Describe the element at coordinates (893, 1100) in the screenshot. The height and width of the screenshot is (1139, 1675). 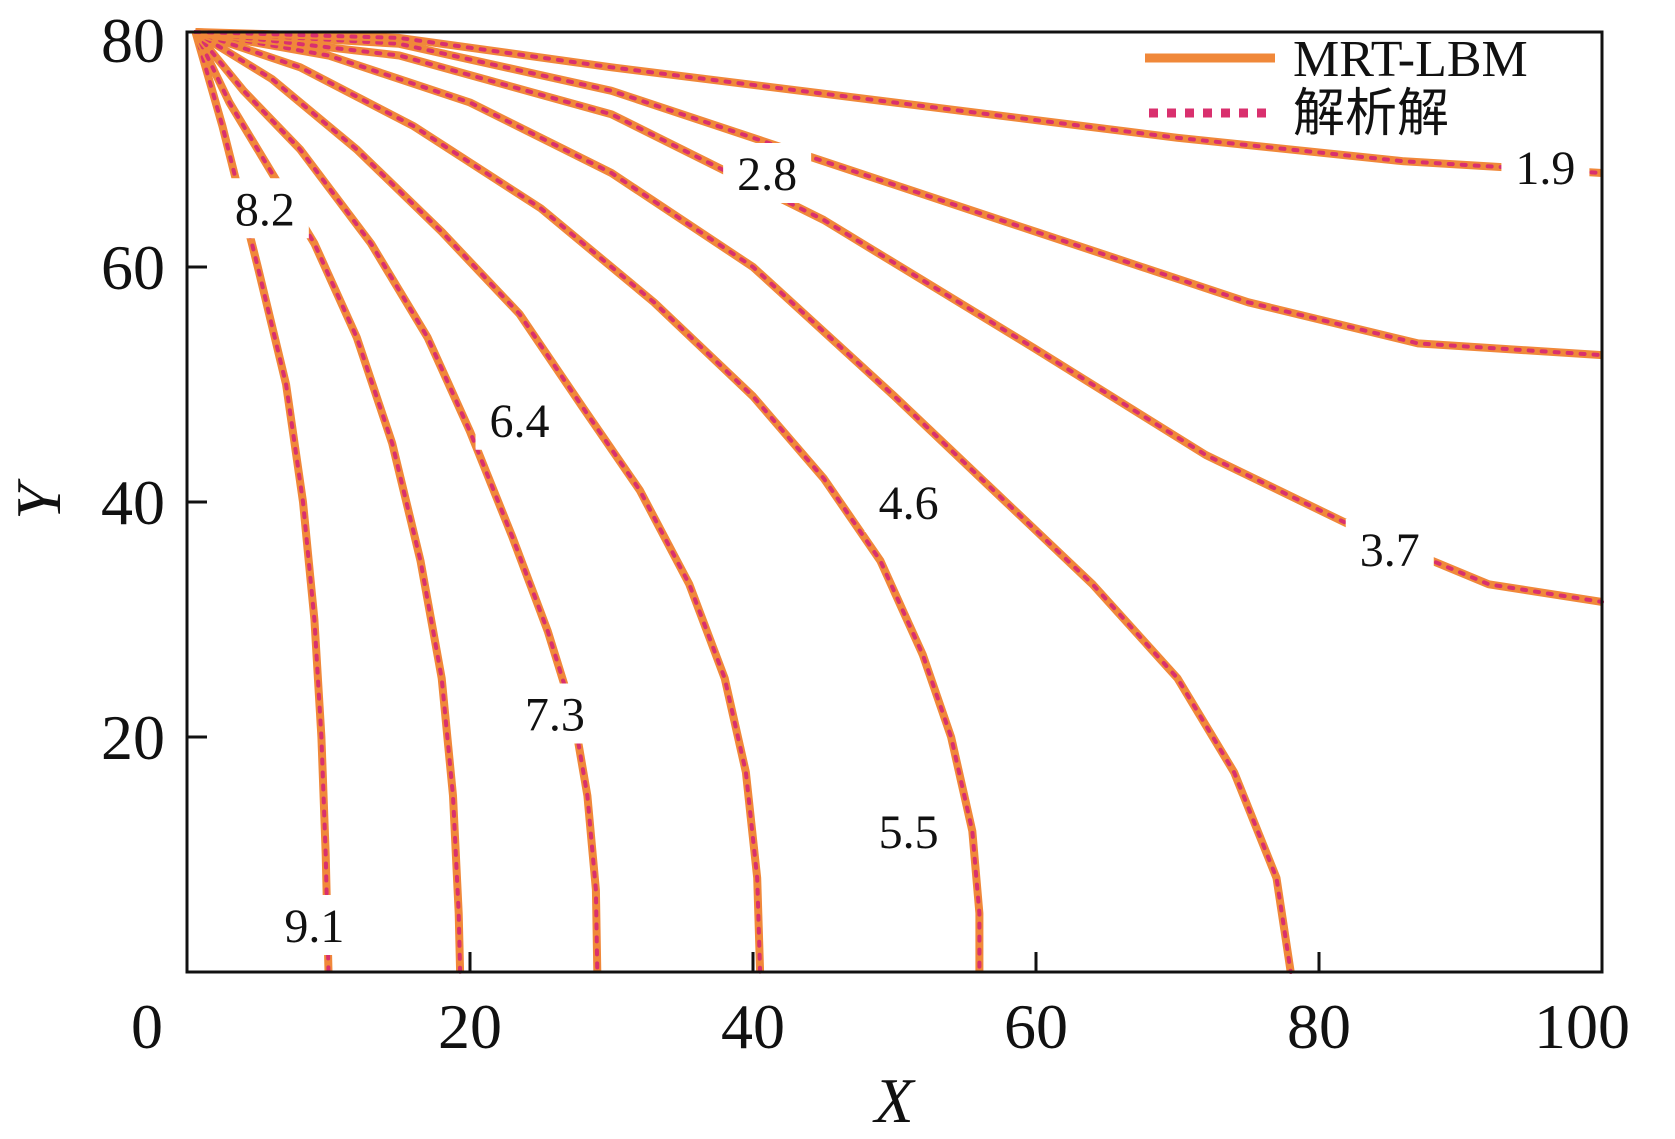
I see `x-axis-title: X` at that location.